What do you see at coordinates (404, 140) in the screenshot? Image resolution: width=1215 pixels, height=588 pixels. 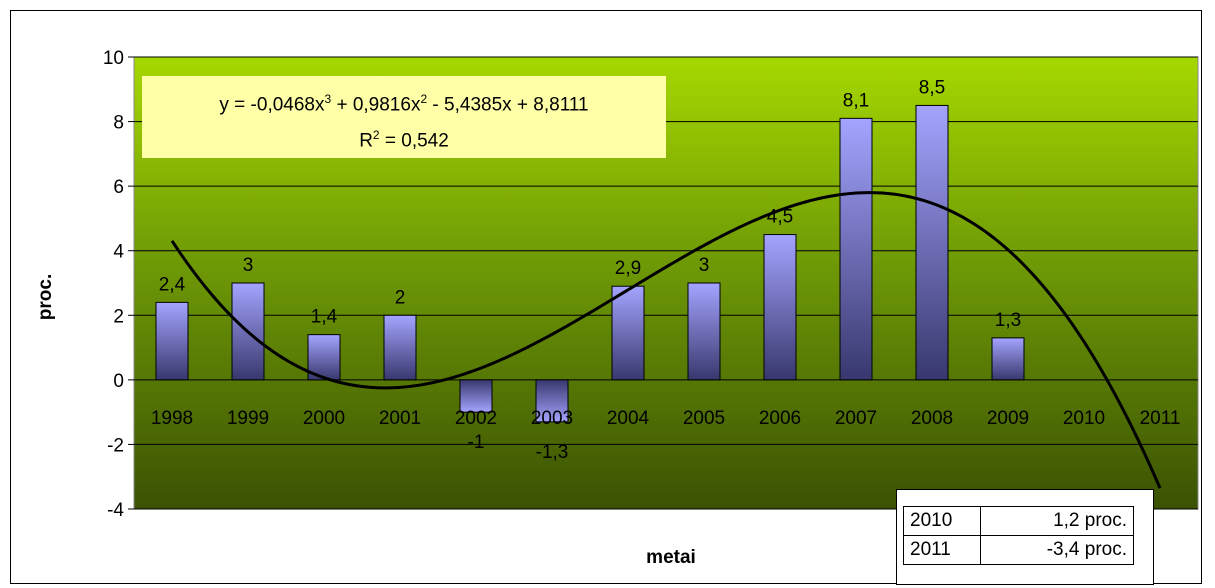 I see `r-squared-line: R2 = 0,542` at bounding box center [404, 140].